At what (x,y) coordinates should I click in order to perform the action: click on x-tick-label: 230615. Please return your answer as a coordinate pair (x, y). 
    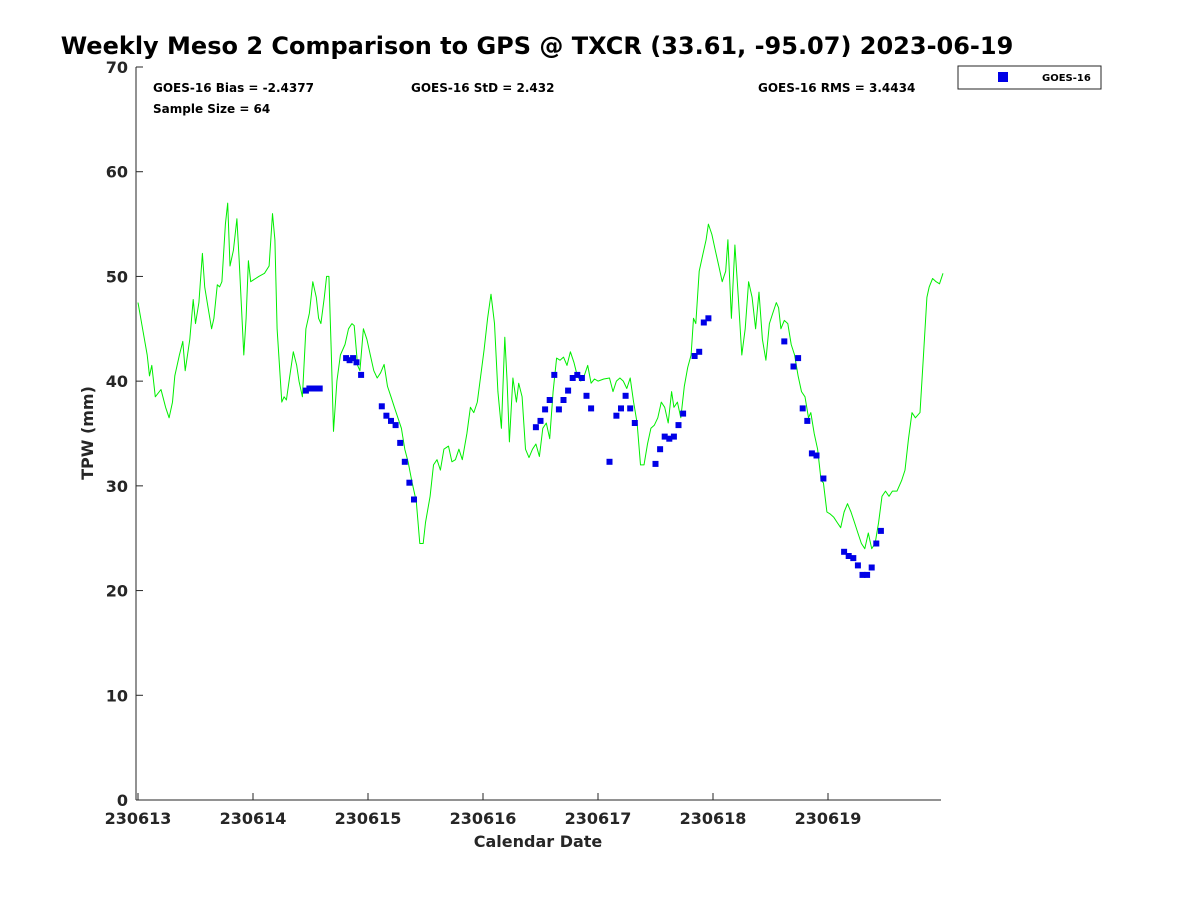
    Looking at the image, I should click on (368, 818).